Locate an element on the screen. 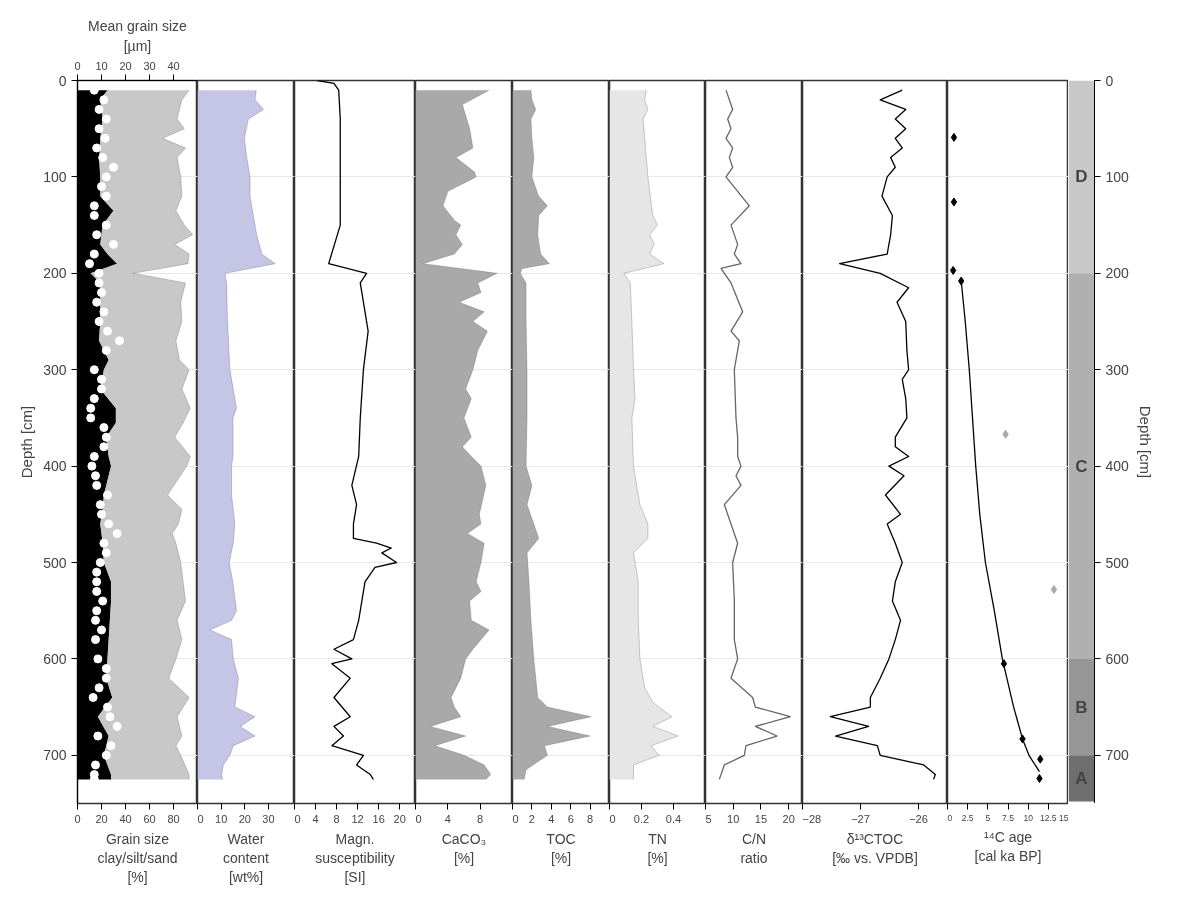 The height and width of the screenshot is (915, 1190). x2-tick-label: 30 is located at coordinates (149, 65).